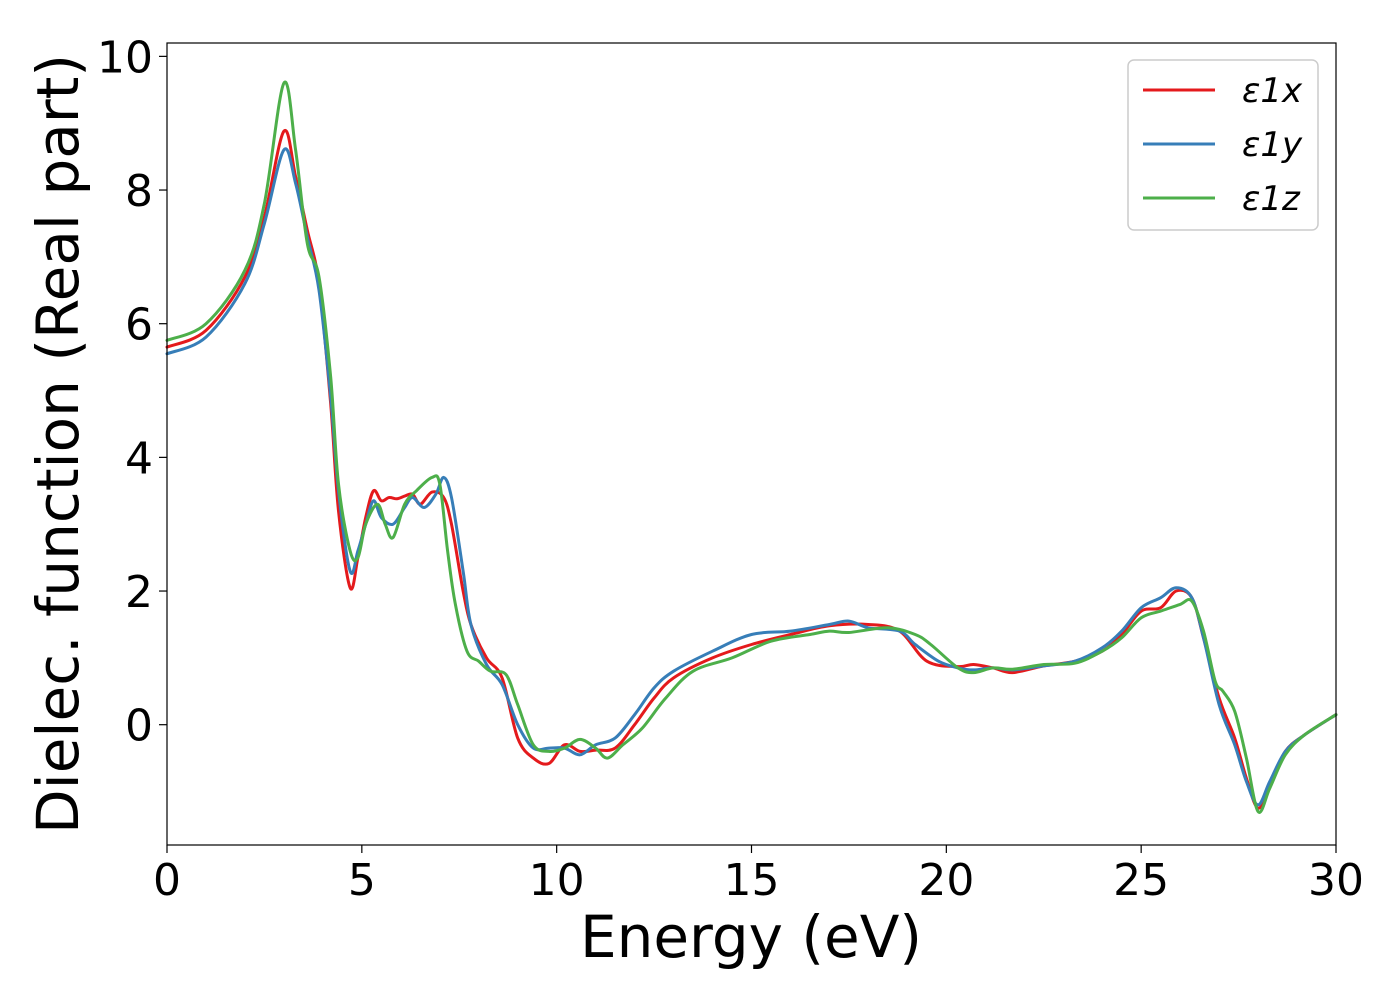  I want to click on x-tick-label: 0, so click(167, 880).